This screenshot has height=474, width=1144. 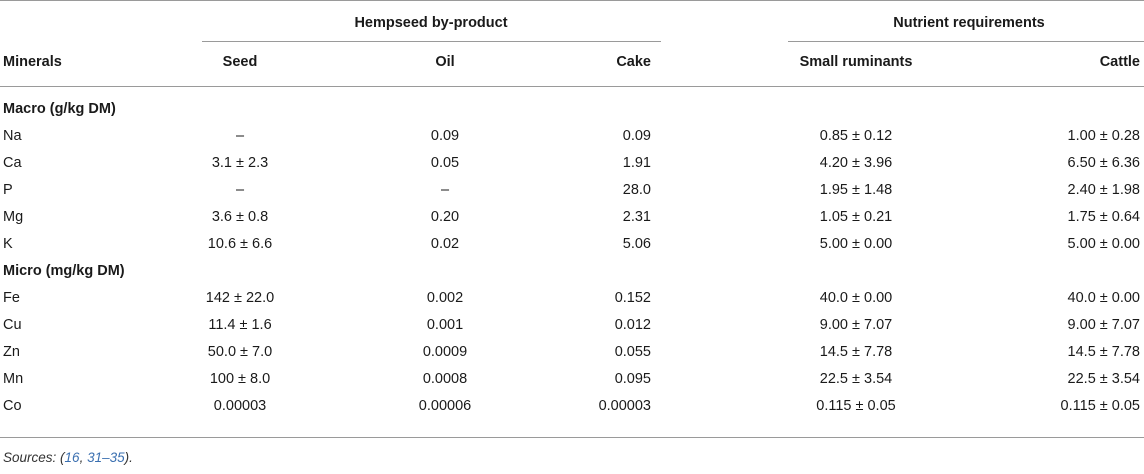 I want to click on header-cake: Cake, so click(x=633, y=62).